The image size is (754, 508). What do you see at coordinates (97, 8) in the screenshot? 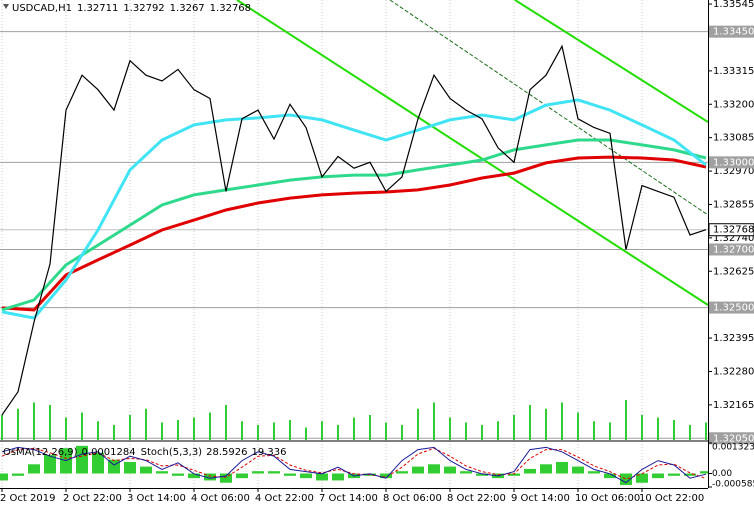
I see `open: 1.32711` at bounding box center [97, 8].